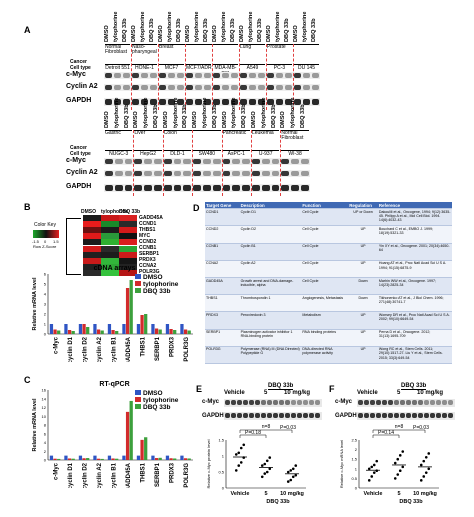 This screenshot has height=517, width=474. Describe the element at coordinates (325, 234) in the screenshot. I see `table-cell: Cell Cycle` at that location.